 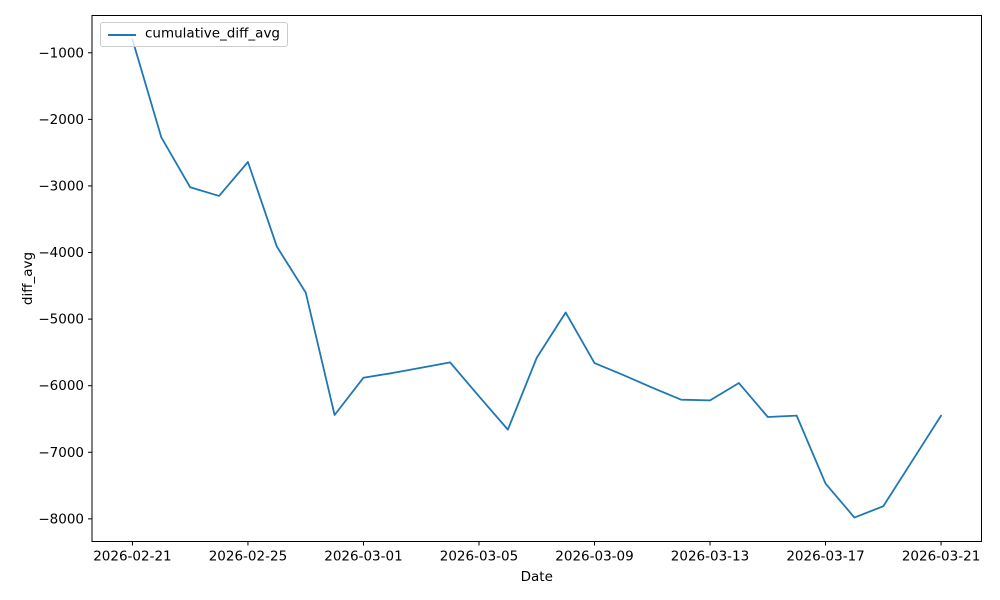 I want to click on y-tick-label: −6000, so click(x=61, y=386).